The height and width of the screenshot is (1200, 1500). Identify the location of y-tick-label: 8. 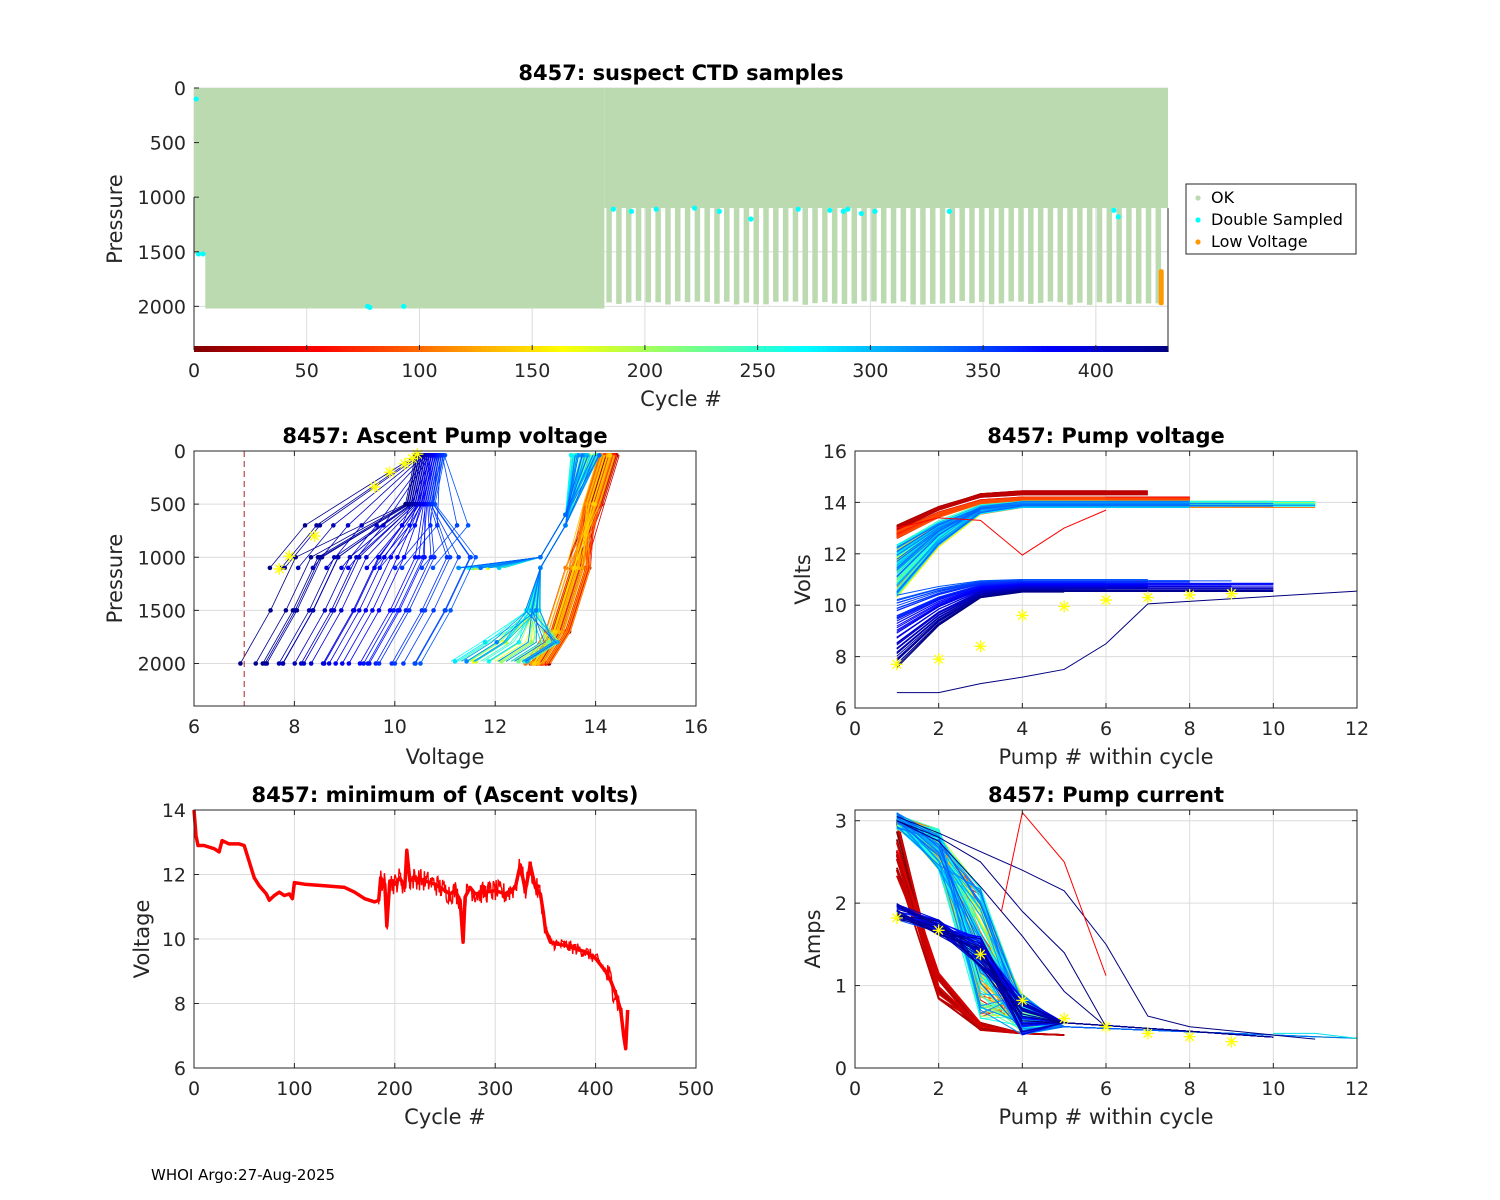
(841, 658).